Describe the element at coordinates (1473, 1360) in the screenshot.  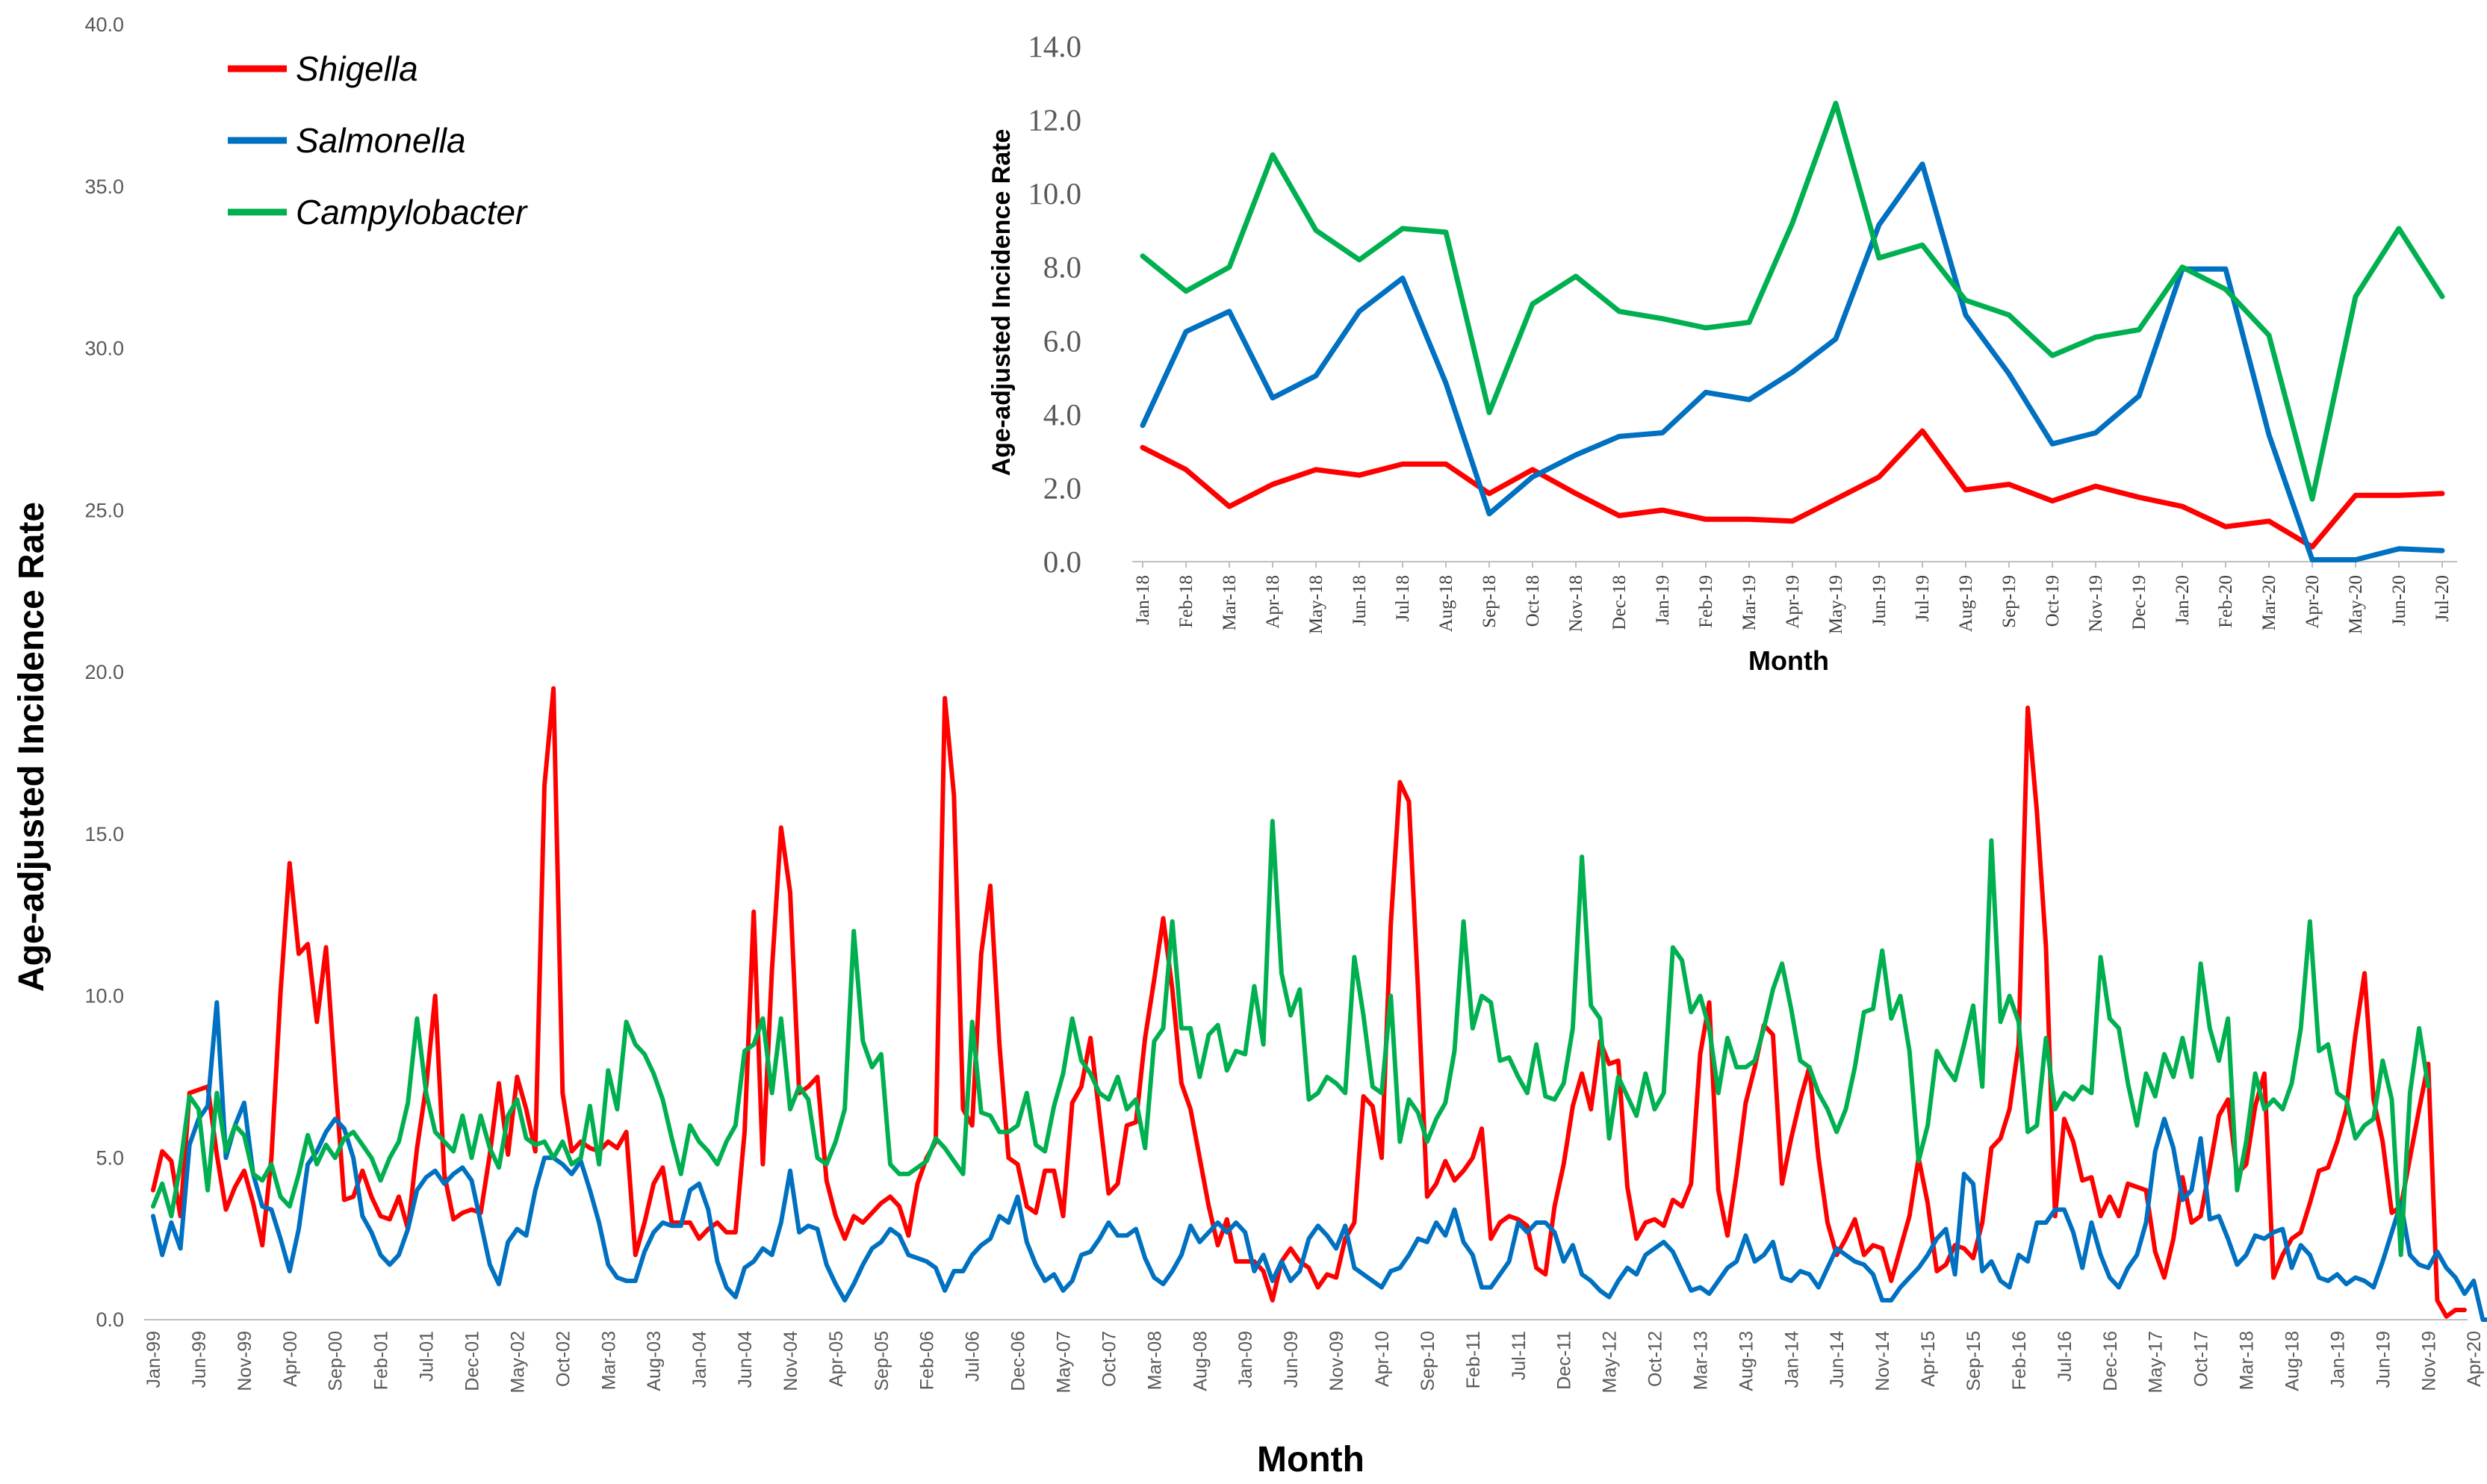
I see `x-tick-label: Feb-11` at that location.